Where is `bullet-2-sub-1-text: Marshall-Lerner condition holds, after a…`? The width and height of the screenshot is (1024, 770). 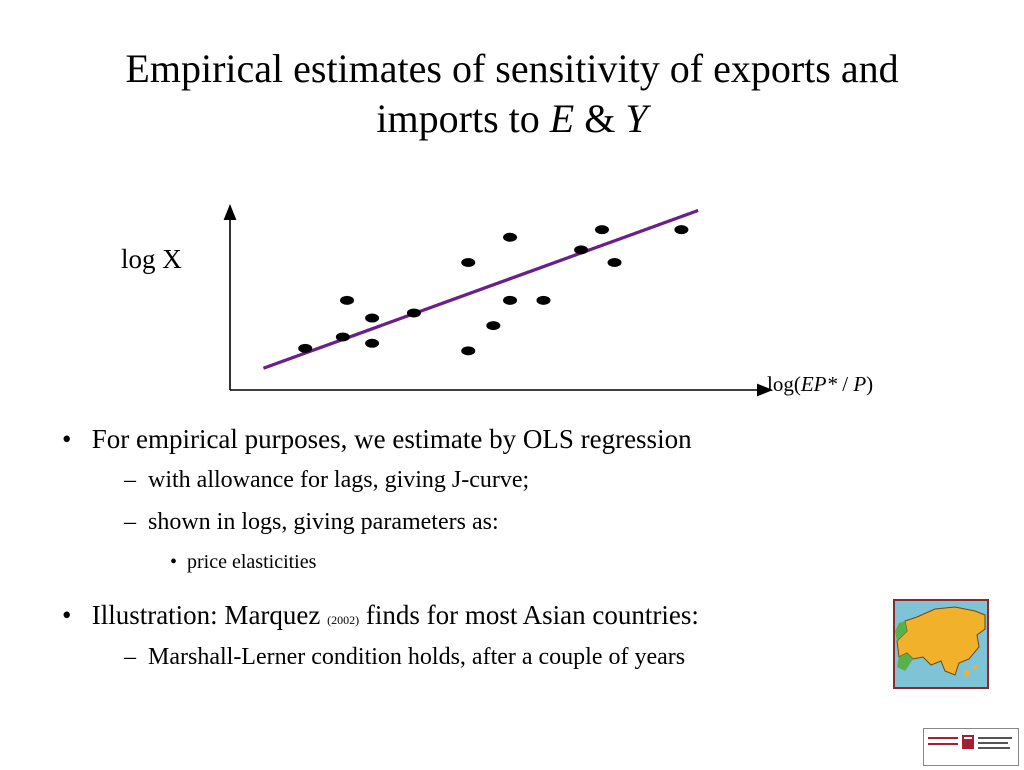 bullet-2-sub-1-text: Marshall-Lerner condition holds, after a… is located at coordinates (417, 657).